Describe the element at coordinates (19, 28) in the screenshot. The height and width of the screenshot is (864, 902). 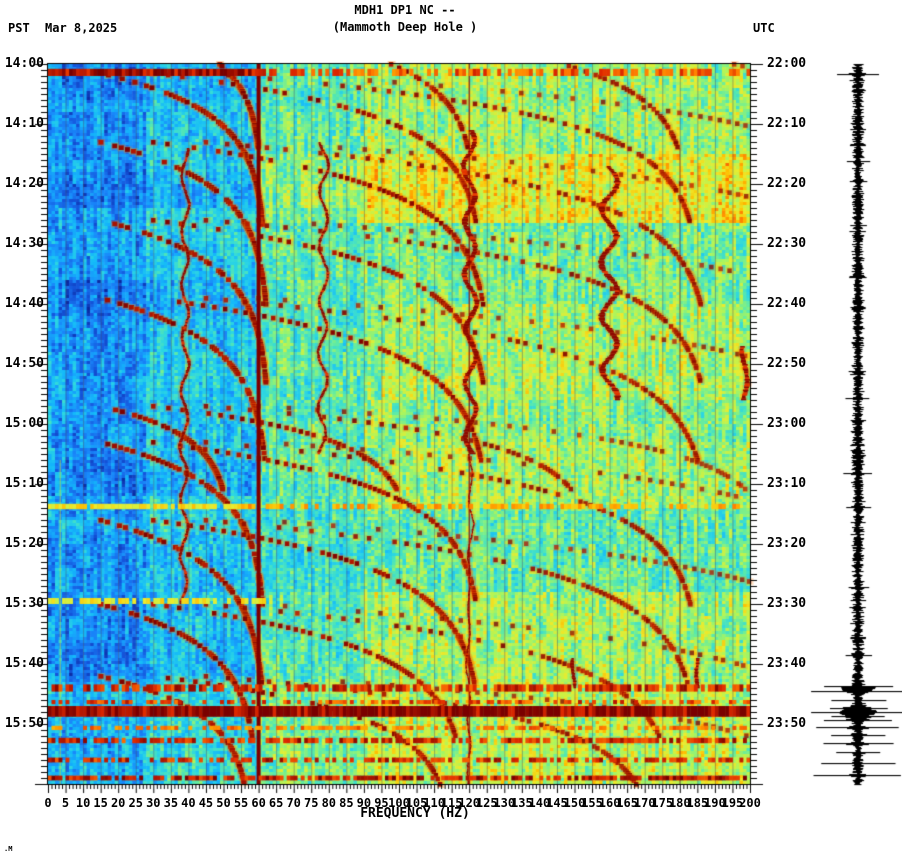
I see `timezone-left-label: PST` at that location.